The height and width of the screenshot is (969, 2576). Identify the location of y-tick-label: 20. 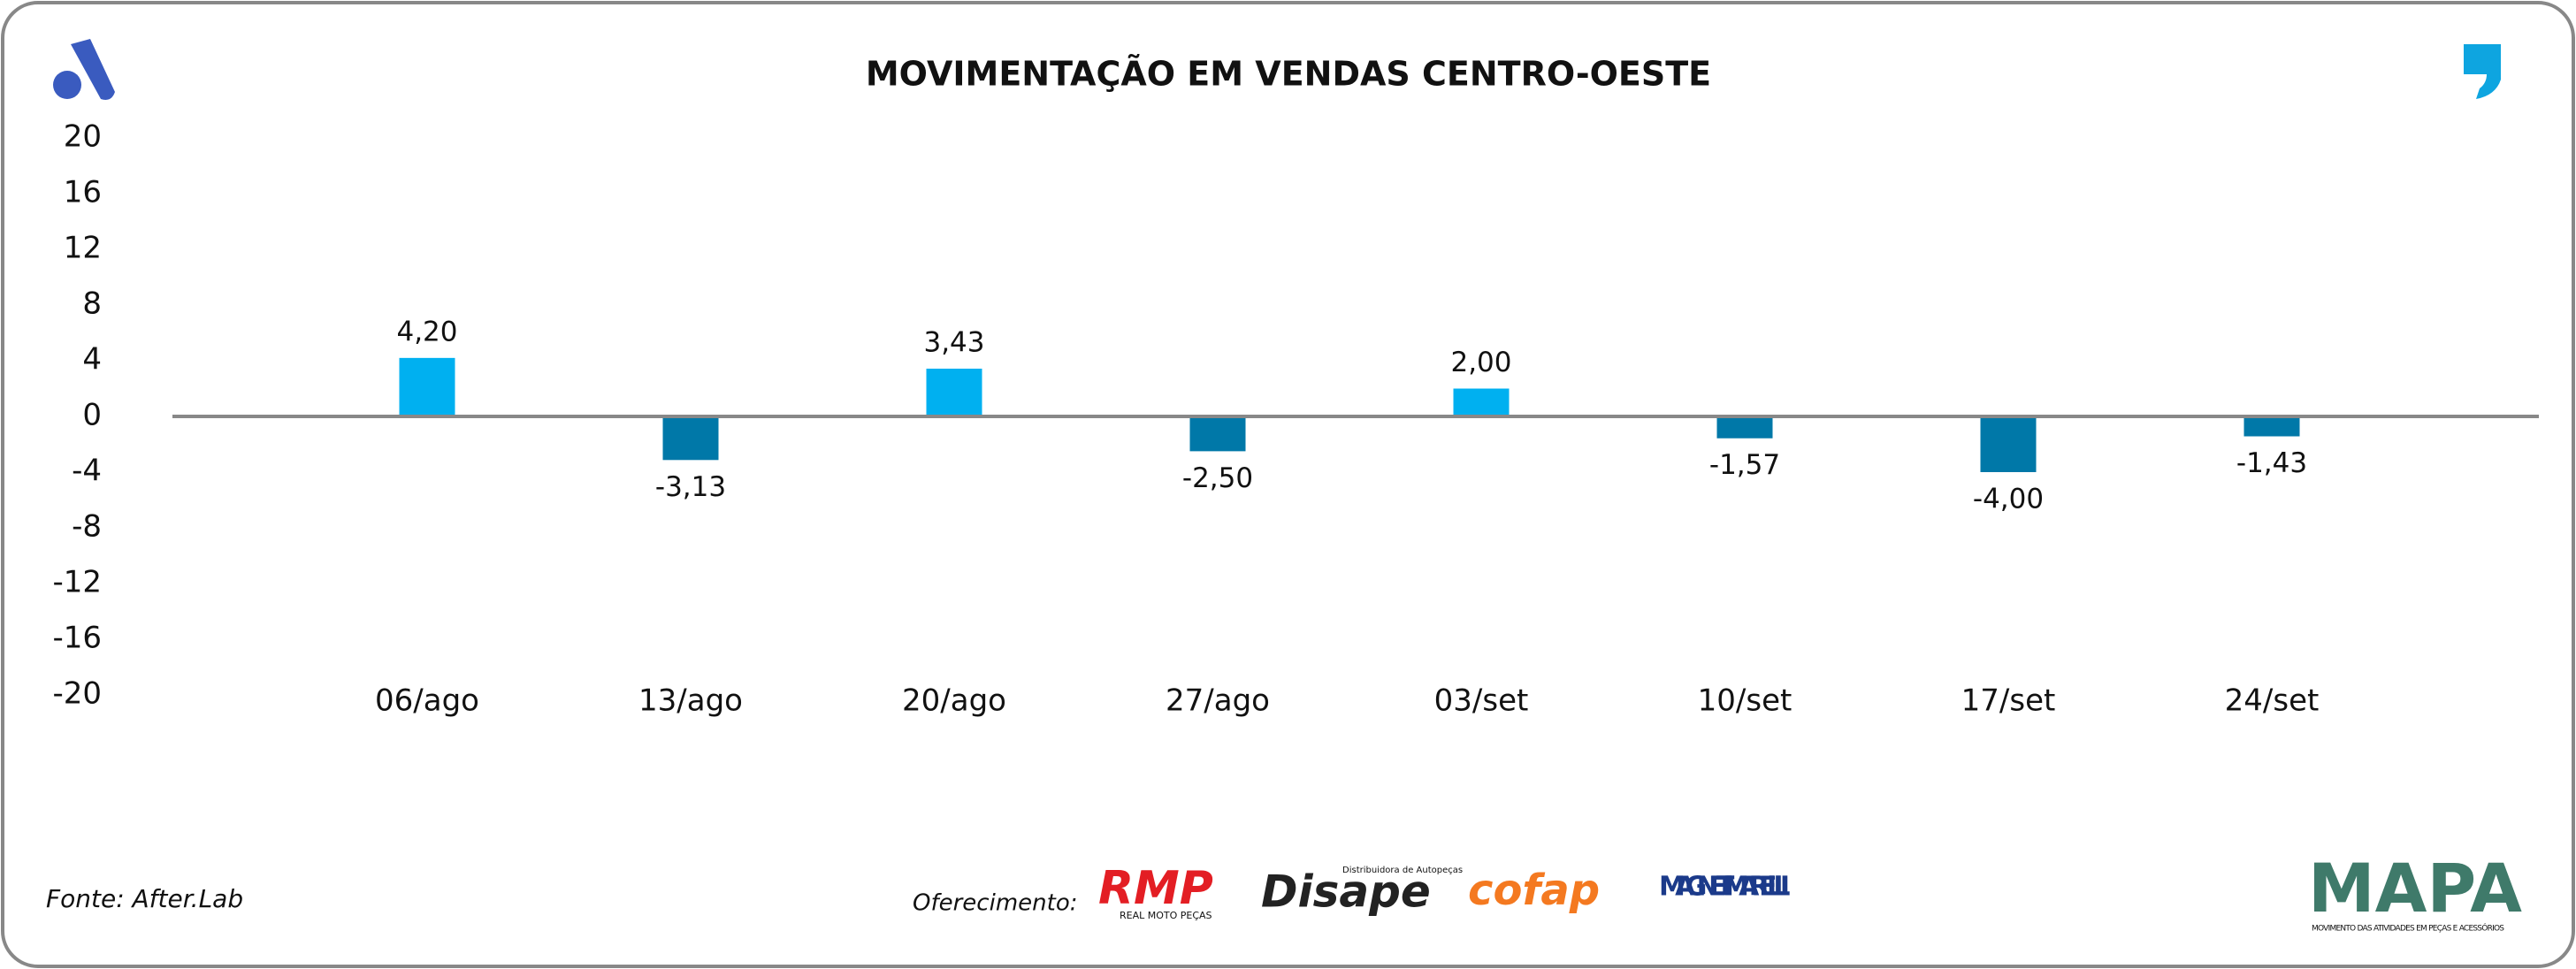
(83, 137).